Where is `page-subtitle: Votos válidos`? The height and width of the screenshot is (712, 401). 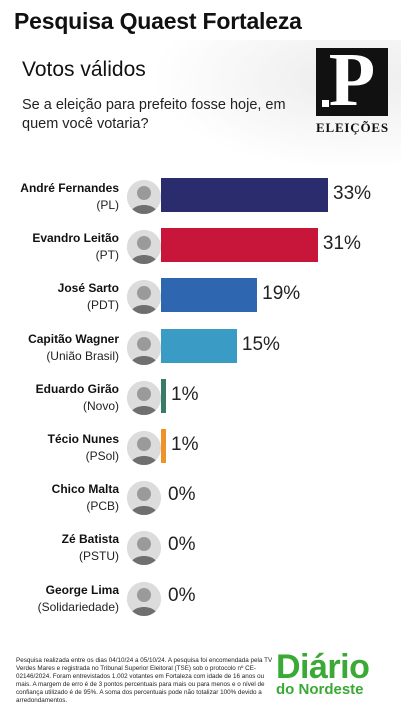 page-subtitle: Votos válidos is located at coordinates (84, 69).